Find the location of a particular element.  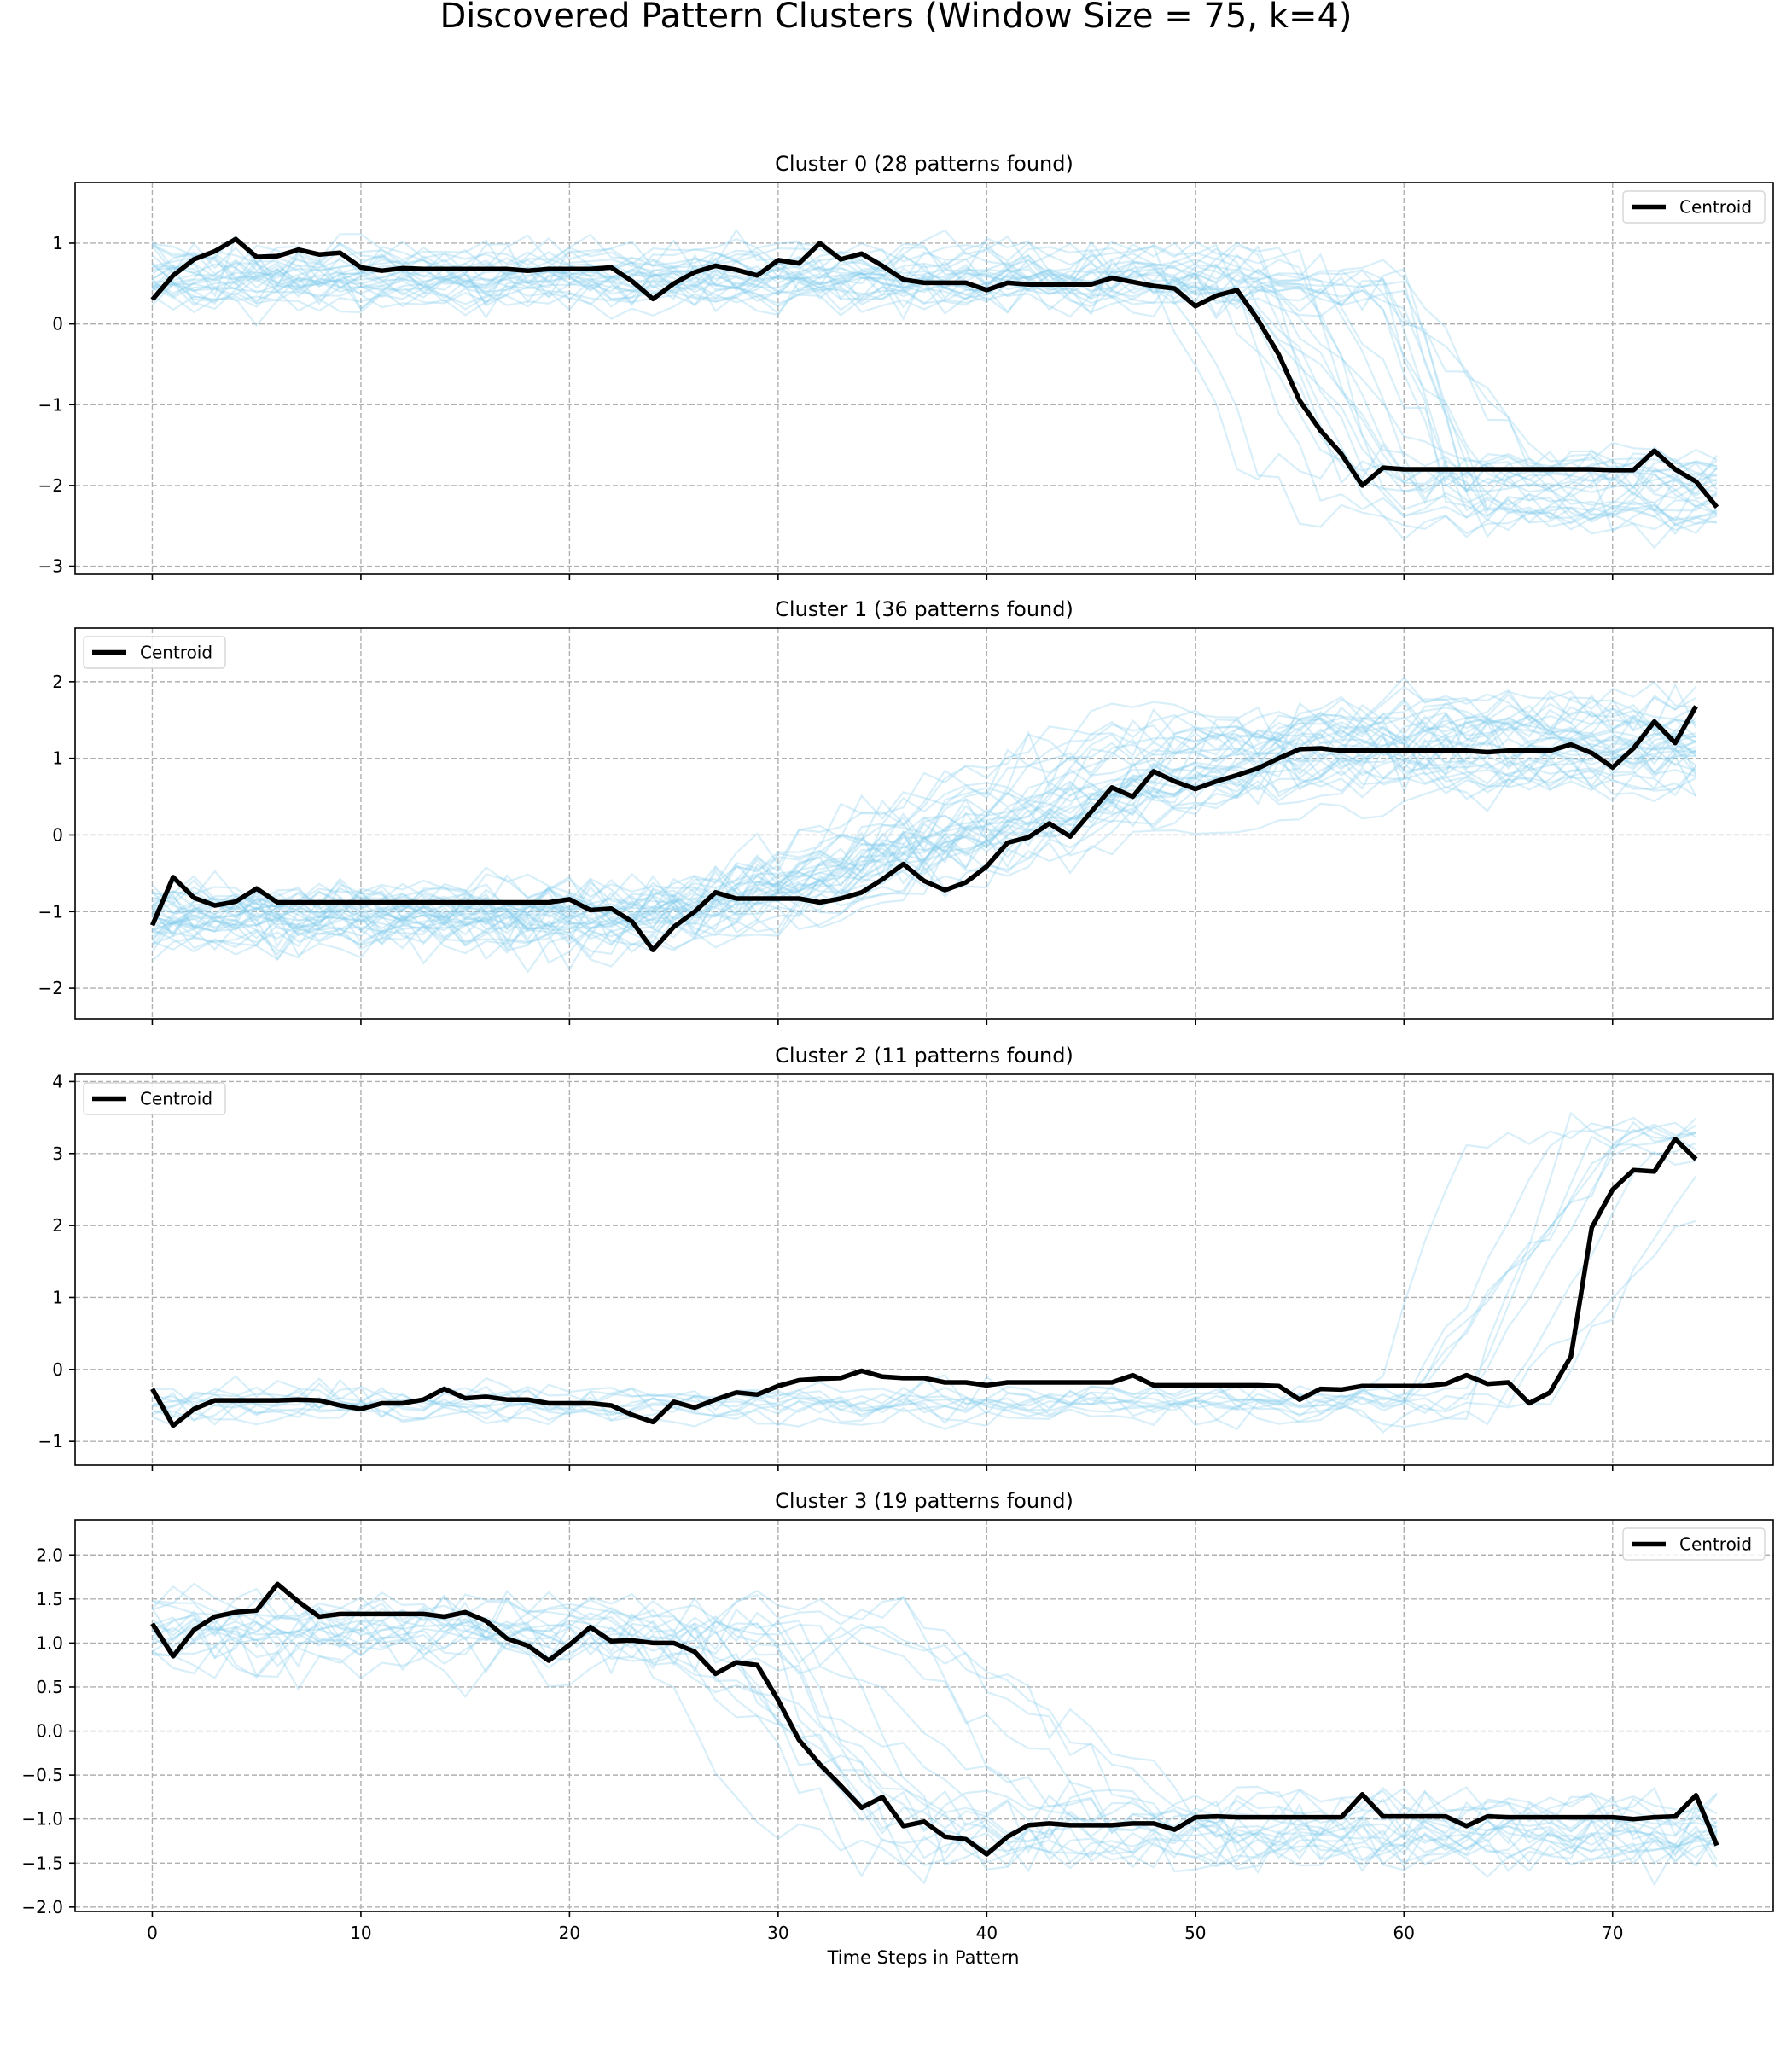

x-tick-label: 60 is located at coordinates (1404, 1933).